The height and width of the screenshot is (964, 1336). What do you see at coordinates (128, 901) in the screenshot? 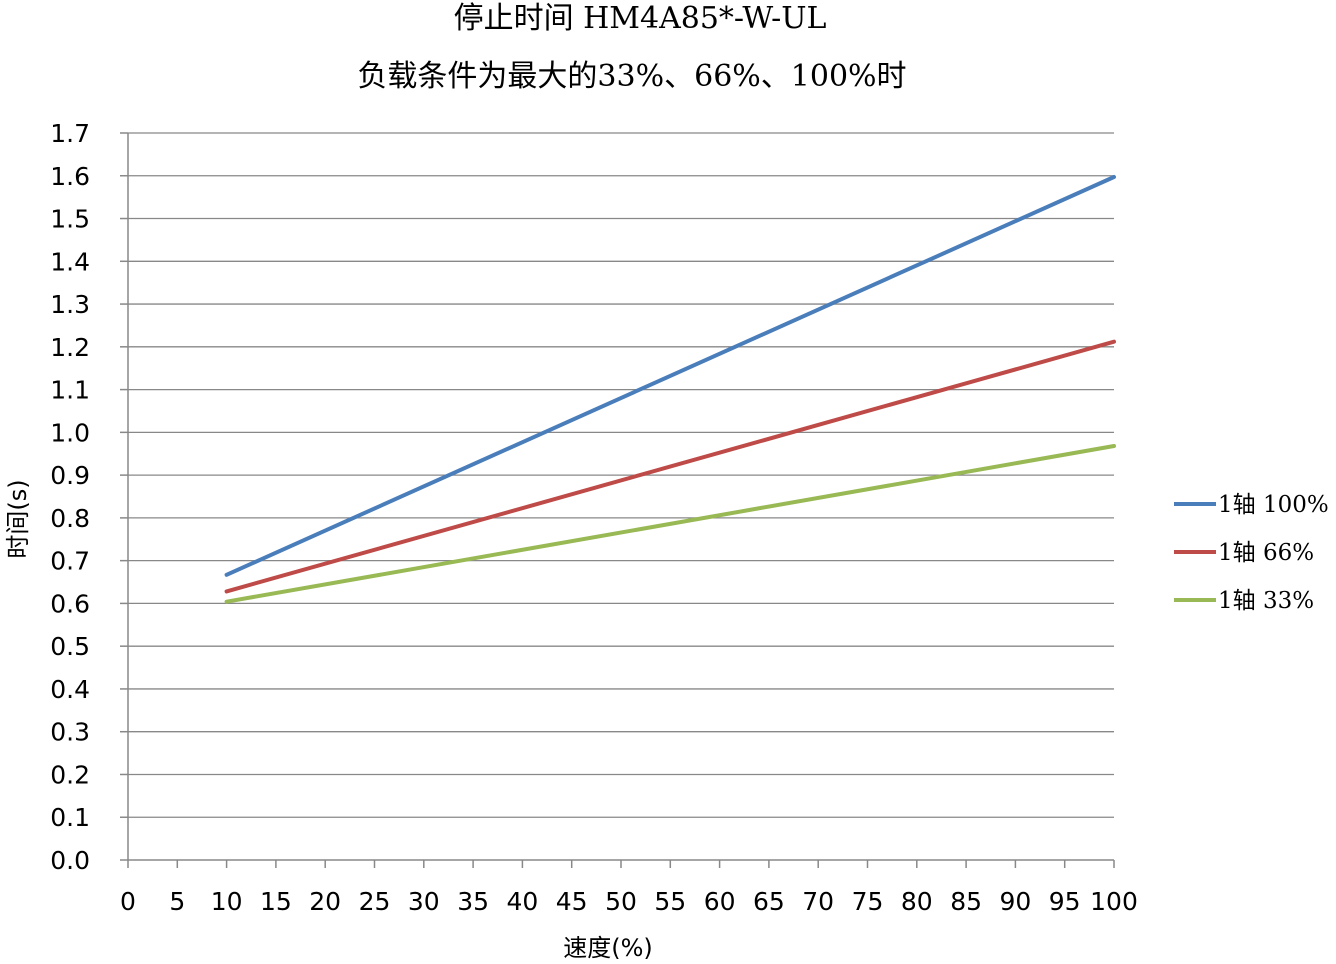
I see `x-tick-label: 0` at bounding box center [128, 901].